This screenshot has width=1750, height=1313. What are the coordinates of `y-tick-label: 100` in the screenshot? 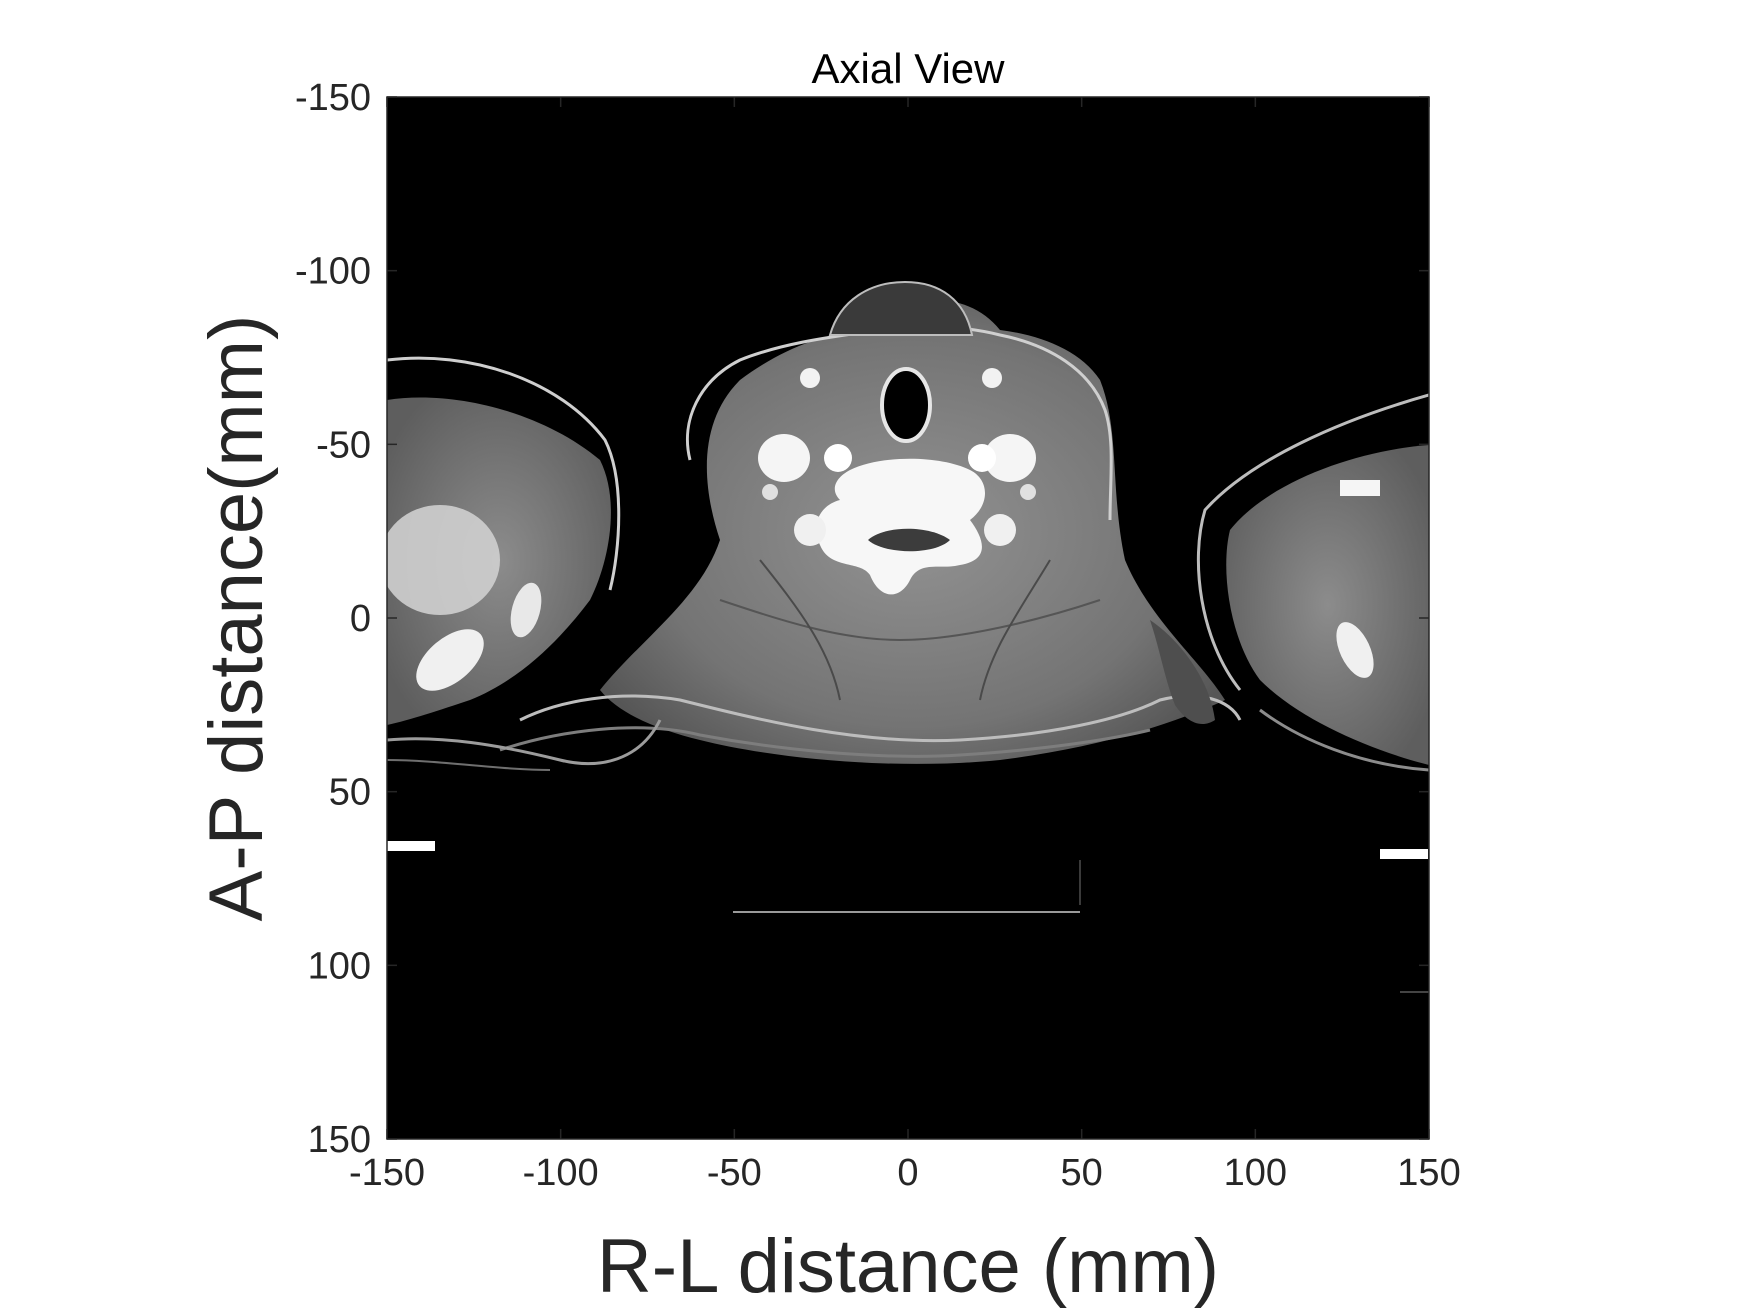 It's located at (339, 966).